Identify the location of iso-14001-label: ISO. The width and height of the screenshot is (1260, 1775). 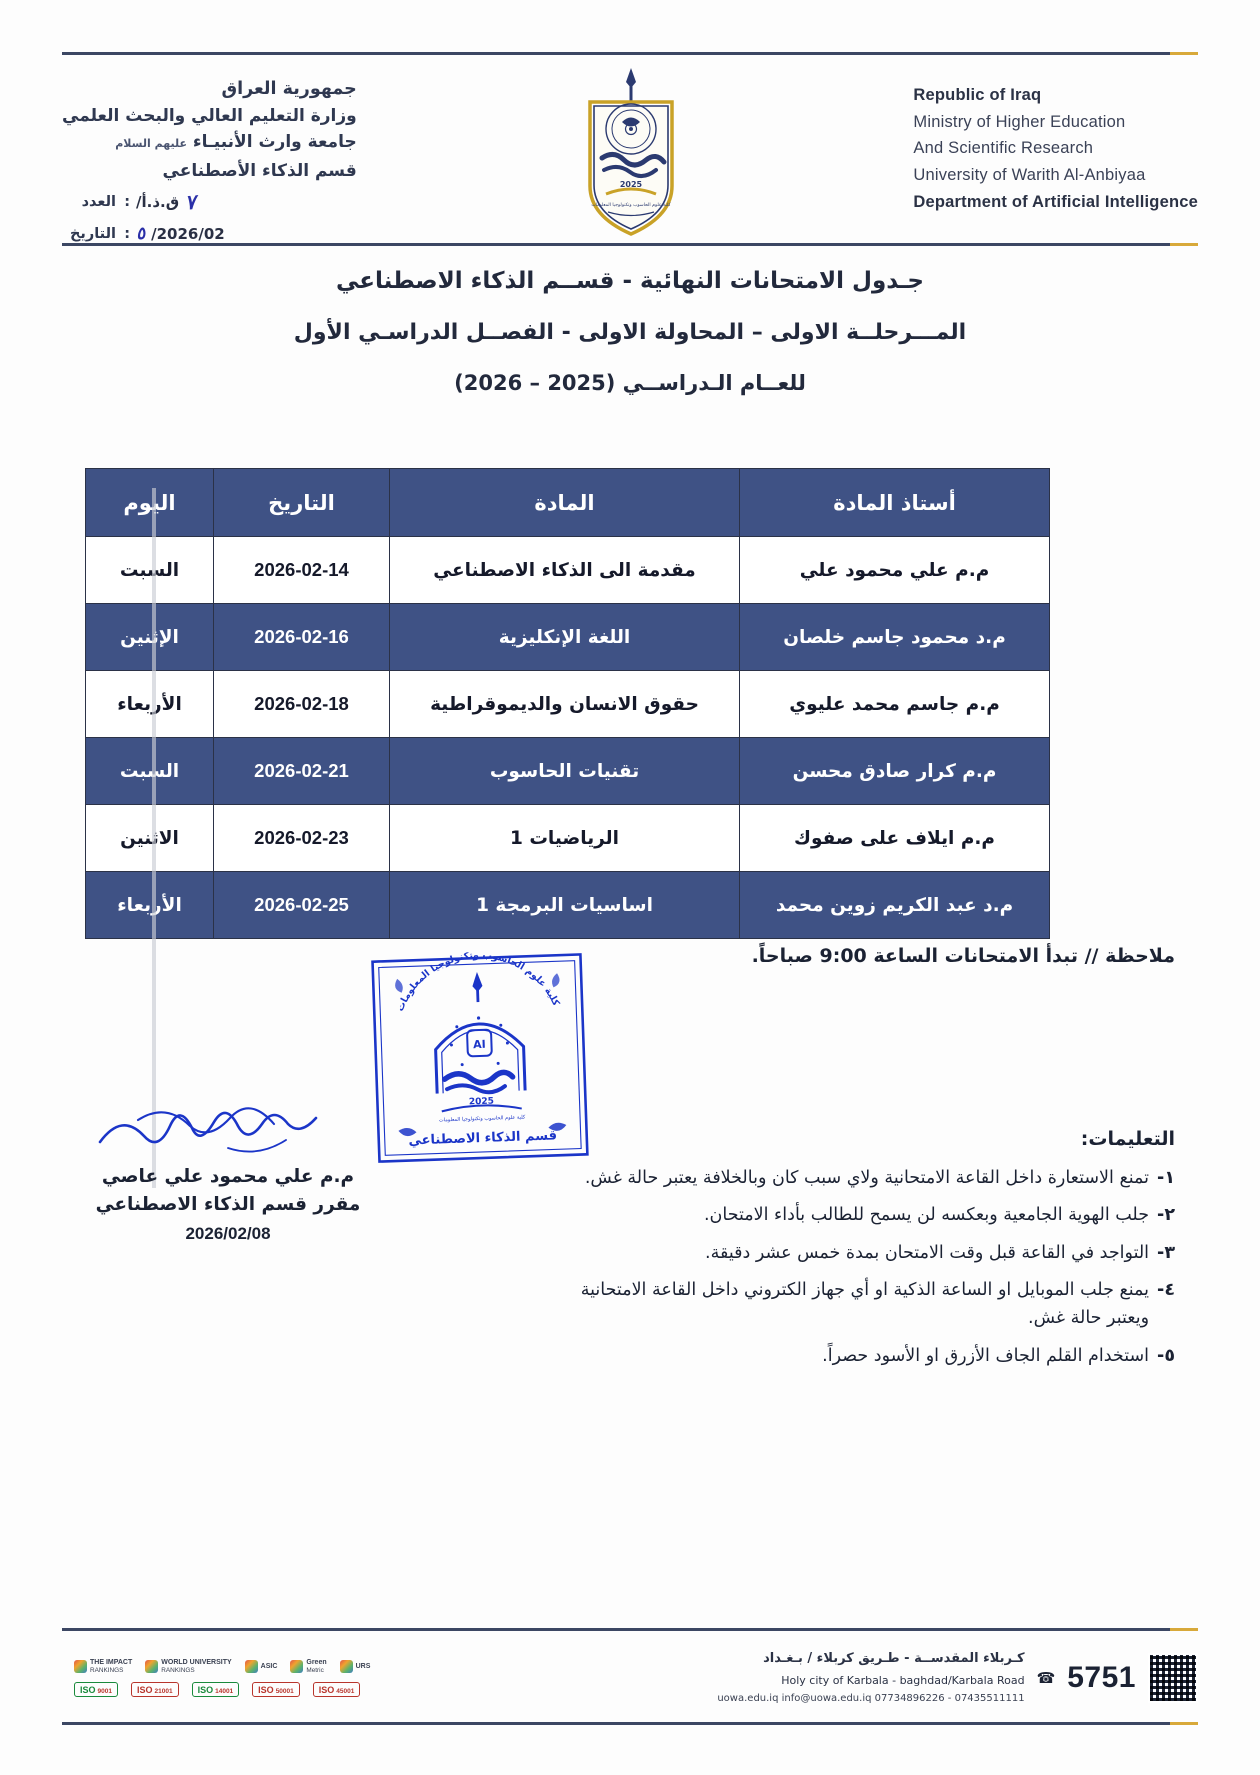
(205, 1689).